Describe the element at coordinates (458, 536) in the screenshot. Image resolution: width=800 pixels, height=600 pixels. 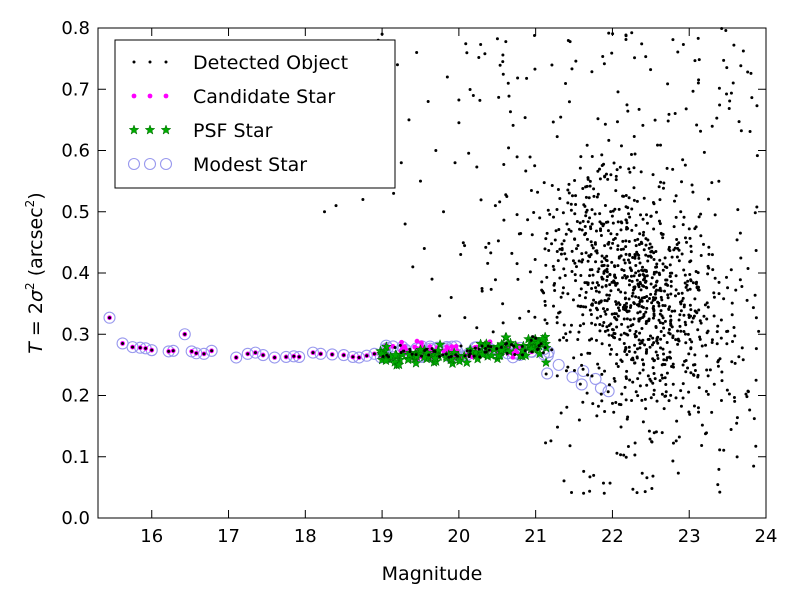
I see `x-tick-label: 20` at that location.